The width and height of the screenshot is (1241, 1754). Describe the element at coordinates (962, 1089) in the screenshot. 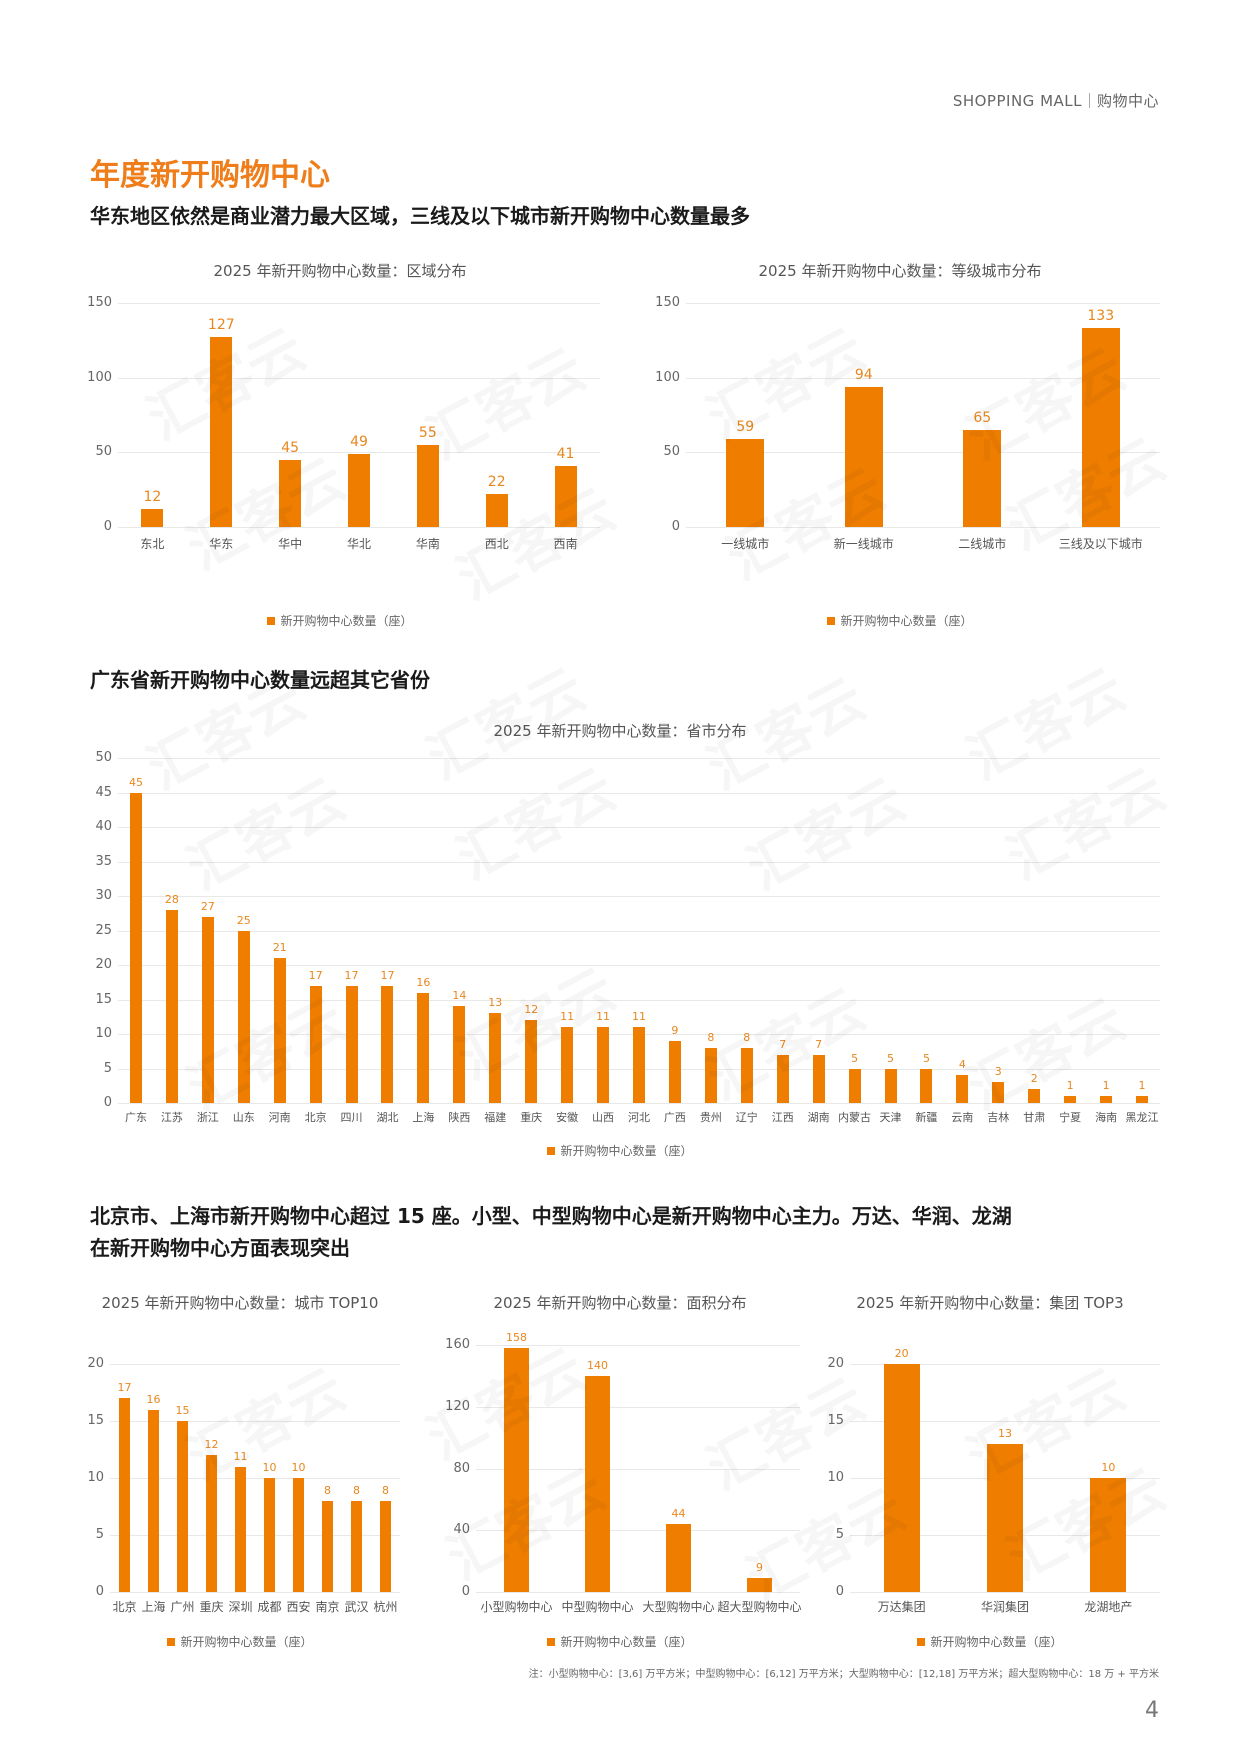

I see `bar-云南` at that location.